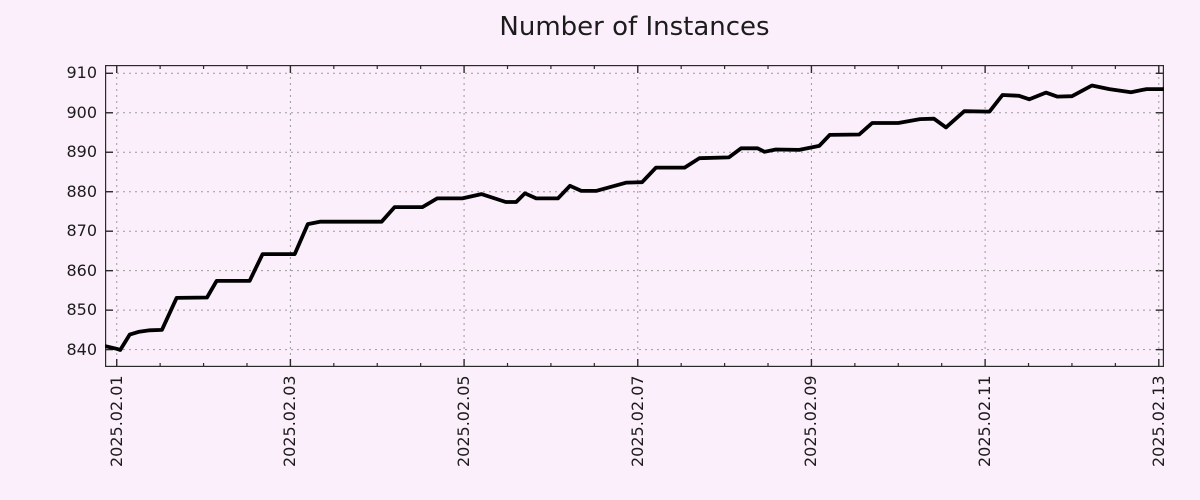 This screenshot has height=500, width=1200. I want to click on y-axis-label: 860, so click(81, 270).